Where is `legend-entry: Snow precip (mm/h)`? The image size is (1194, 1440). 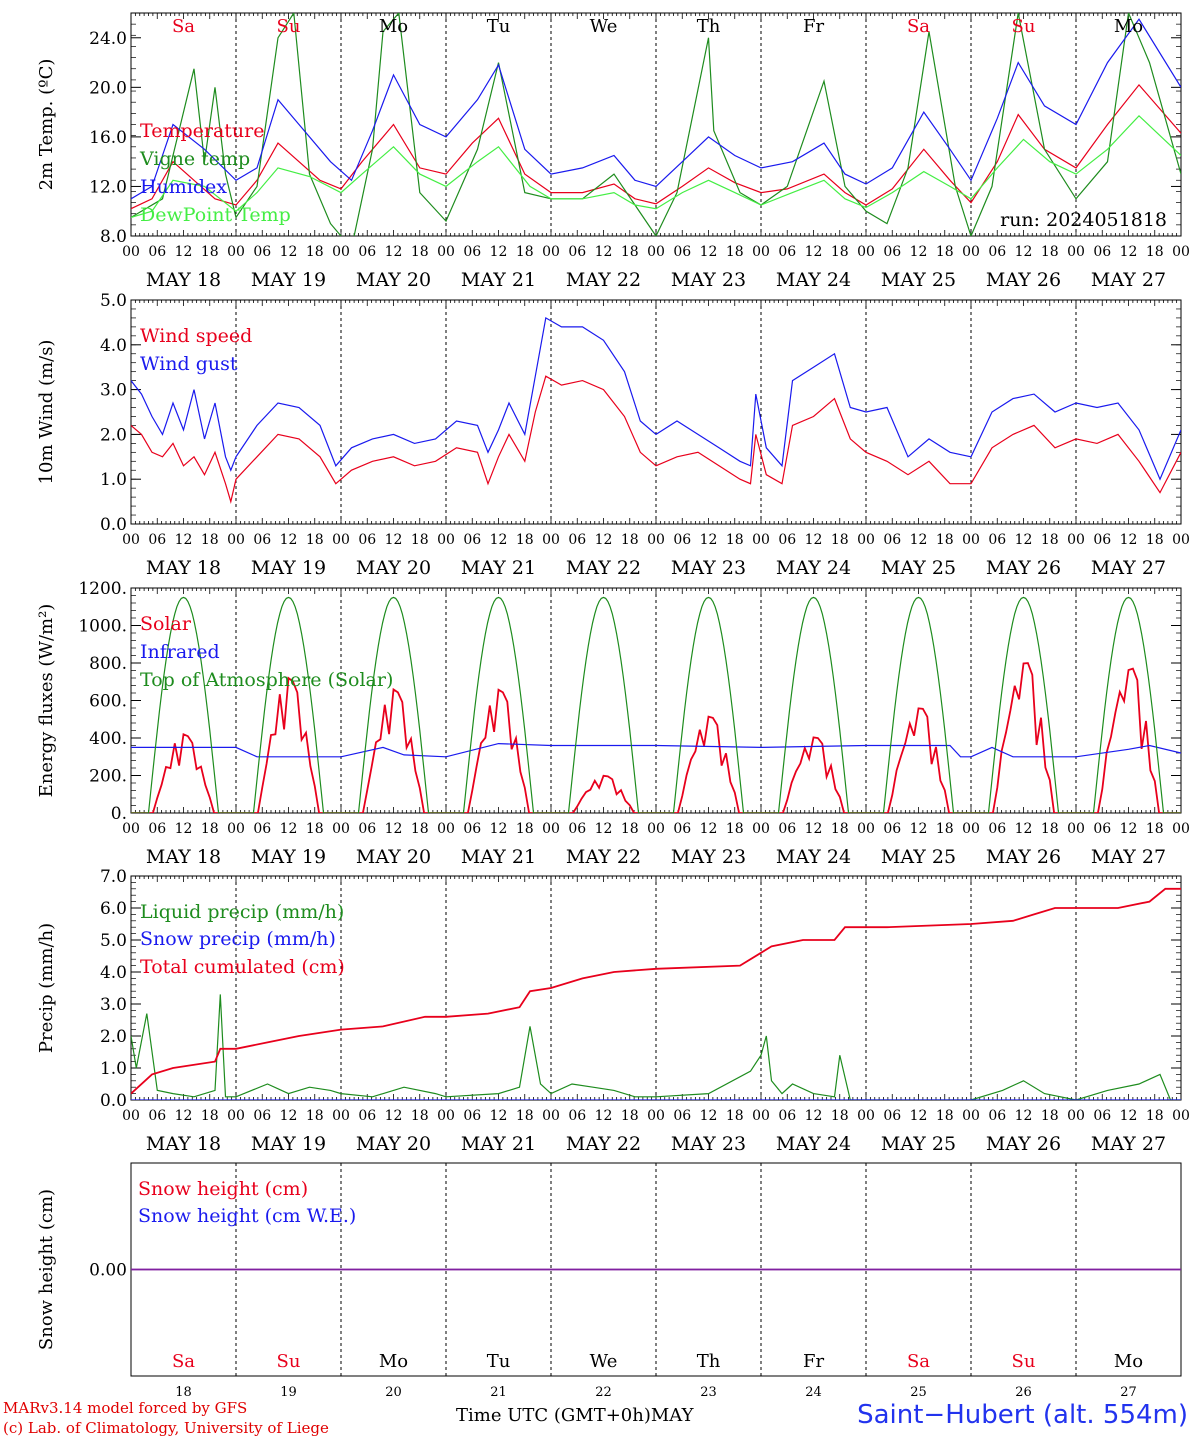 legend-entry: Snow precip (mm/h) is located at coordinates (238, 939).